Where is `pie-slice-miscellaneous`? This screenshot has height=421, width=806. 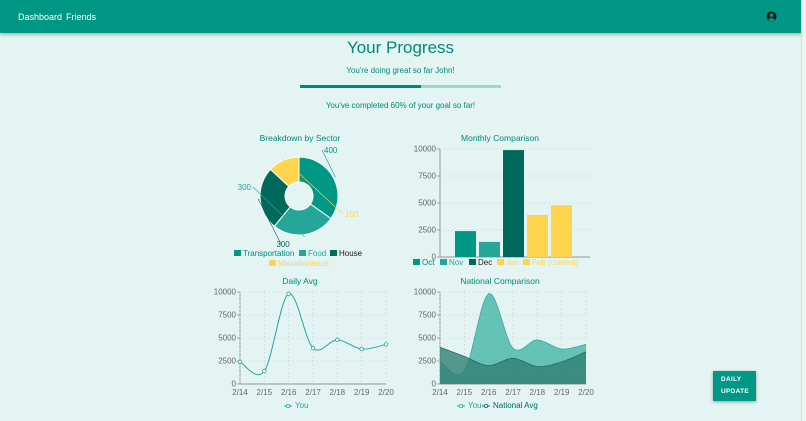 pie-slice-miscellaneous is located at coordinates (284, 172).